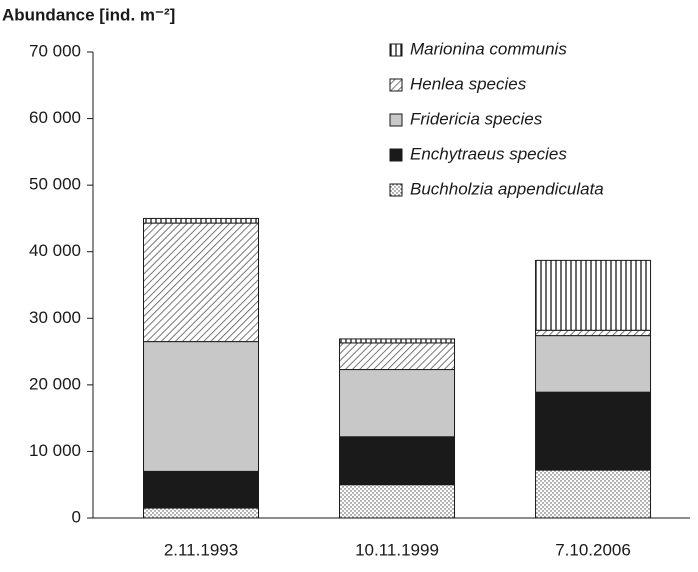 The image size is (698, 572). I want to click on y-tick-label: 20 000, so click(55, 383).